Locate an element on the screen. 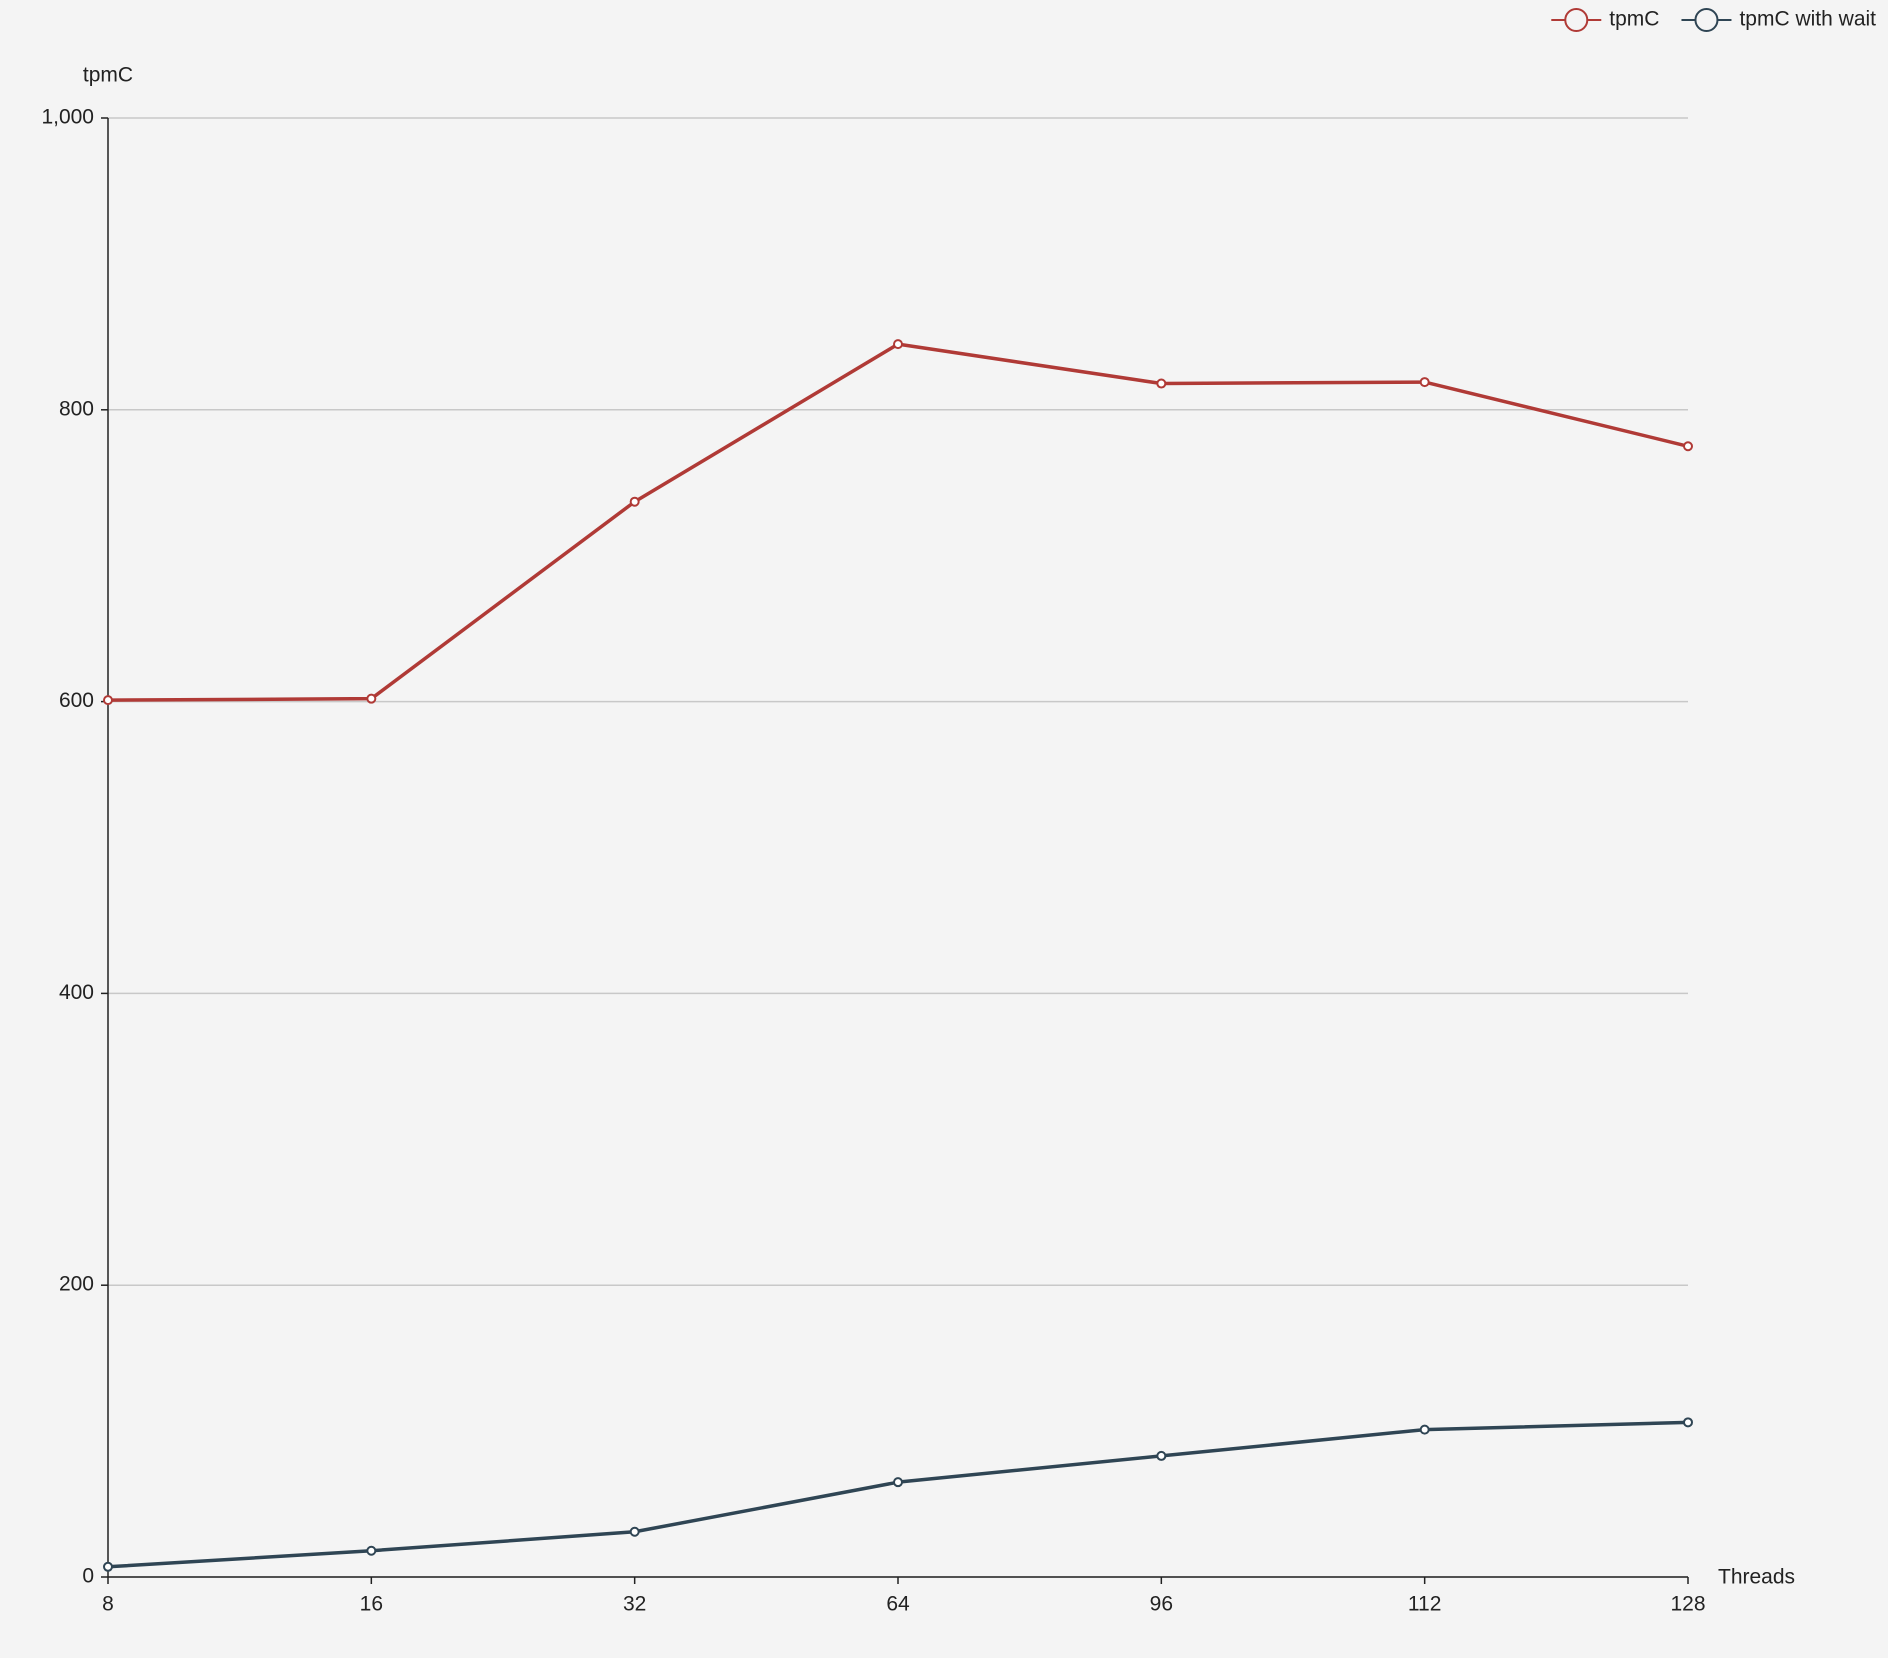  legend-label: tpmC with wait is located at coordinates (1807, 19).